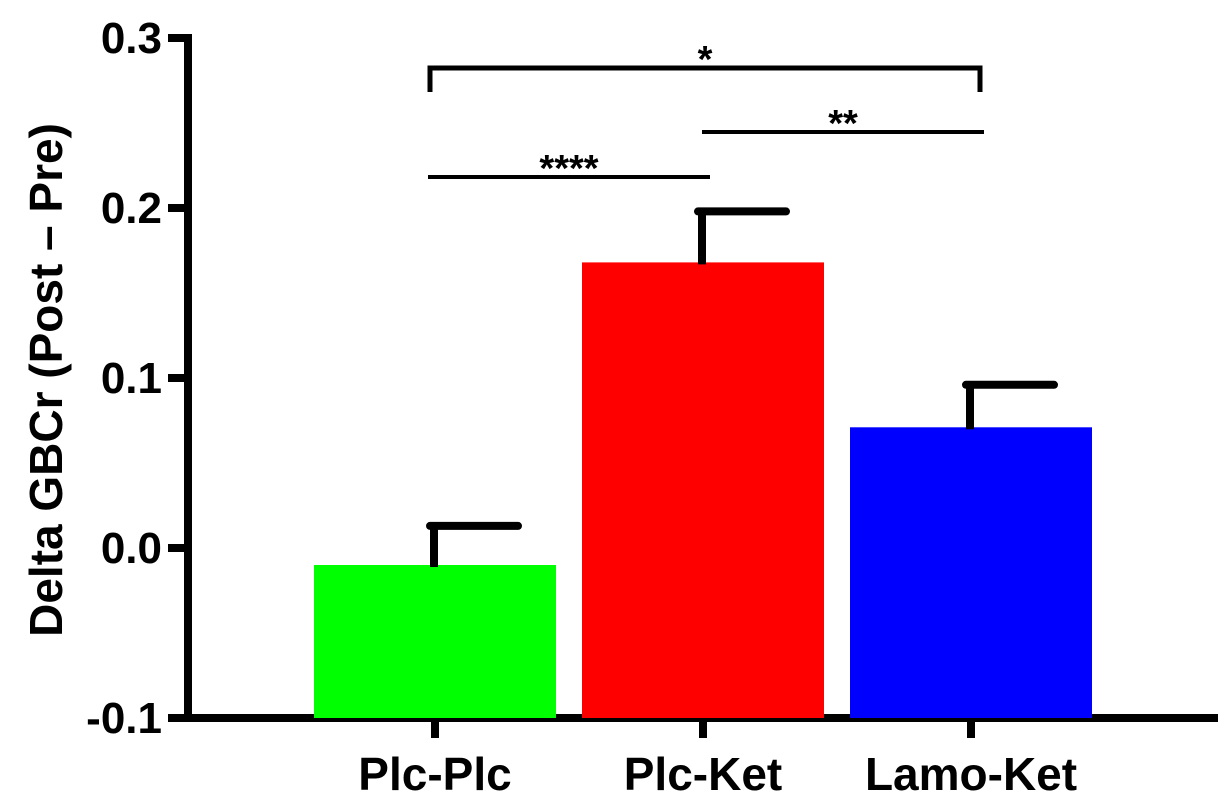 The width and height of the screenshot is (1220, 800). What do you see at coordinates (705, 114) in the screenshot?
I see `significance-annotations: *******` at bounding box center [705, 114].